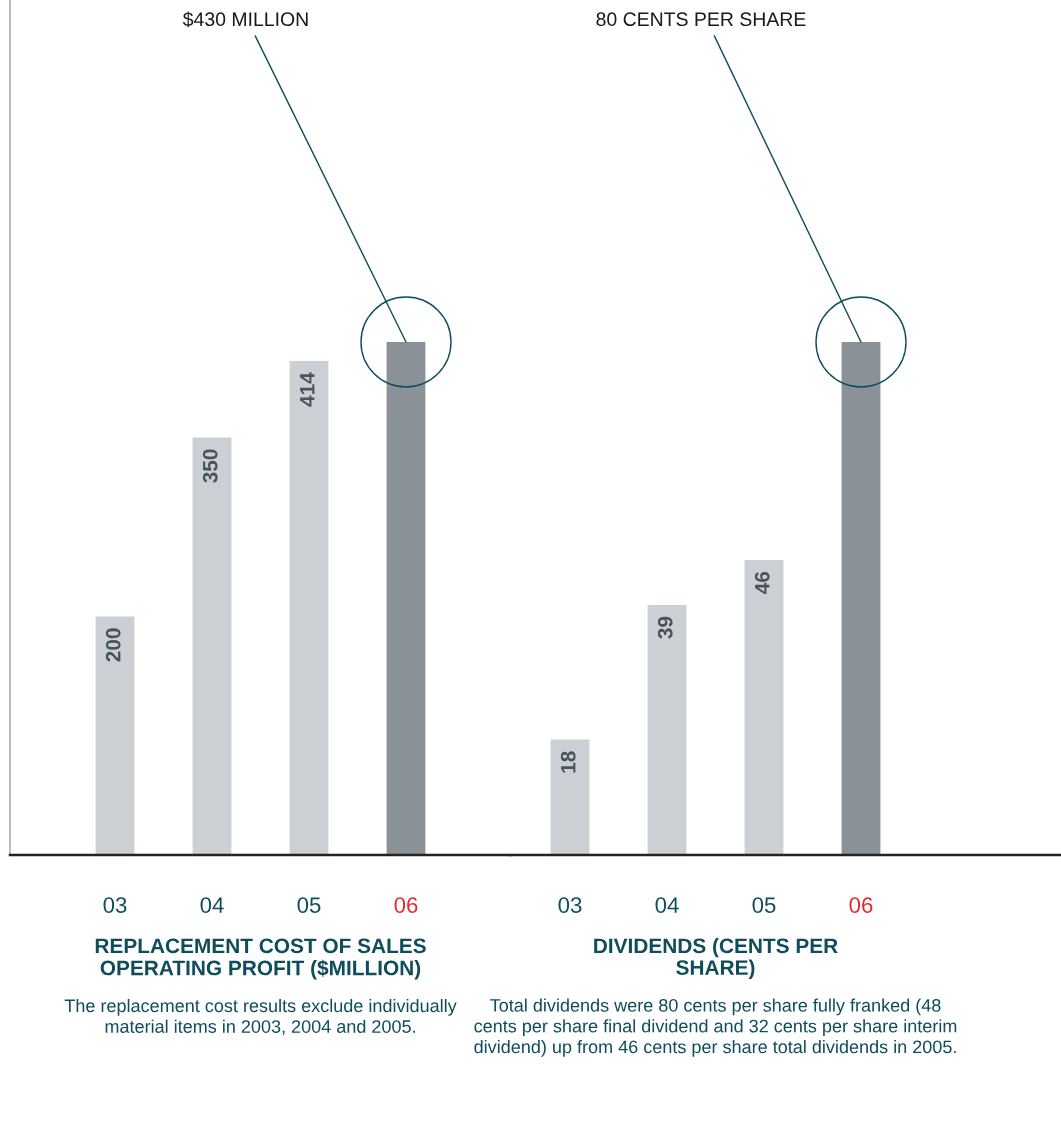 The image size is (1061, 1133). What do you see at coordinates (245, 19) in the screenshot?
I see `annotation: $430 MILLION` at bounding box center [245, 19].